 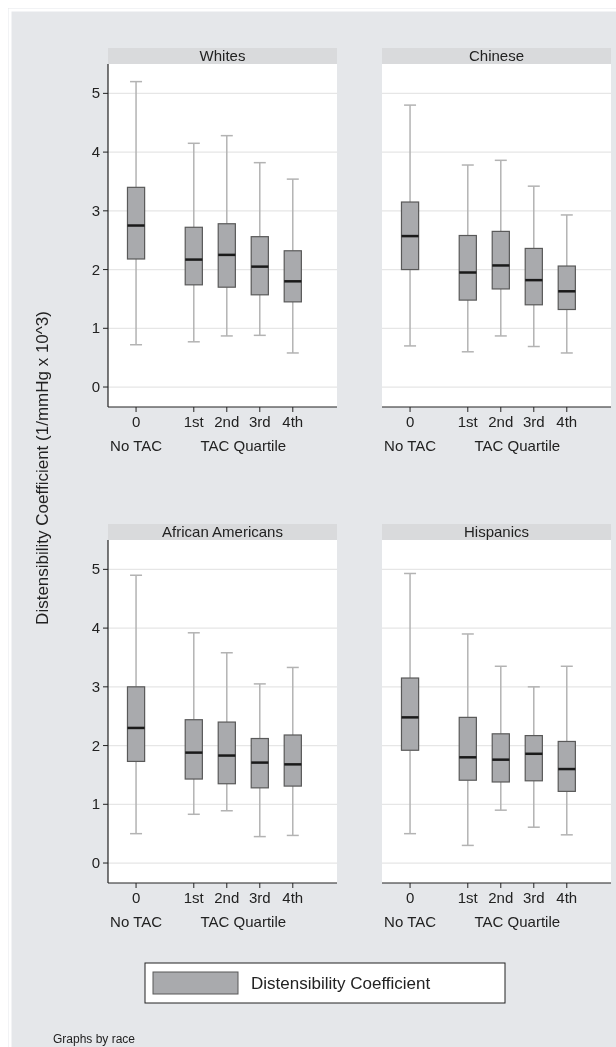 I want to click on legend-label: Distensibility Coefficient, so click(x=341, y=983).